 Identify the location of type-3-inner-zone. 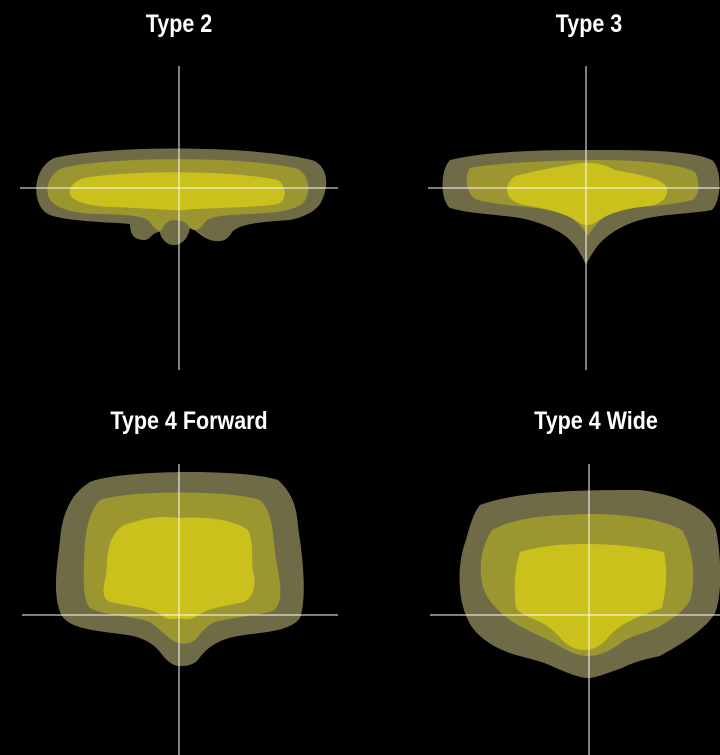
(587, 193).